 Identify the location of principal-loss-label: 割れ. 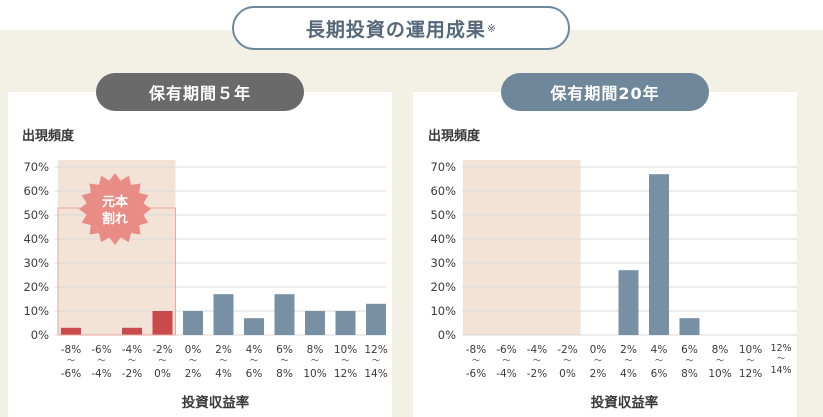
(115, 219).